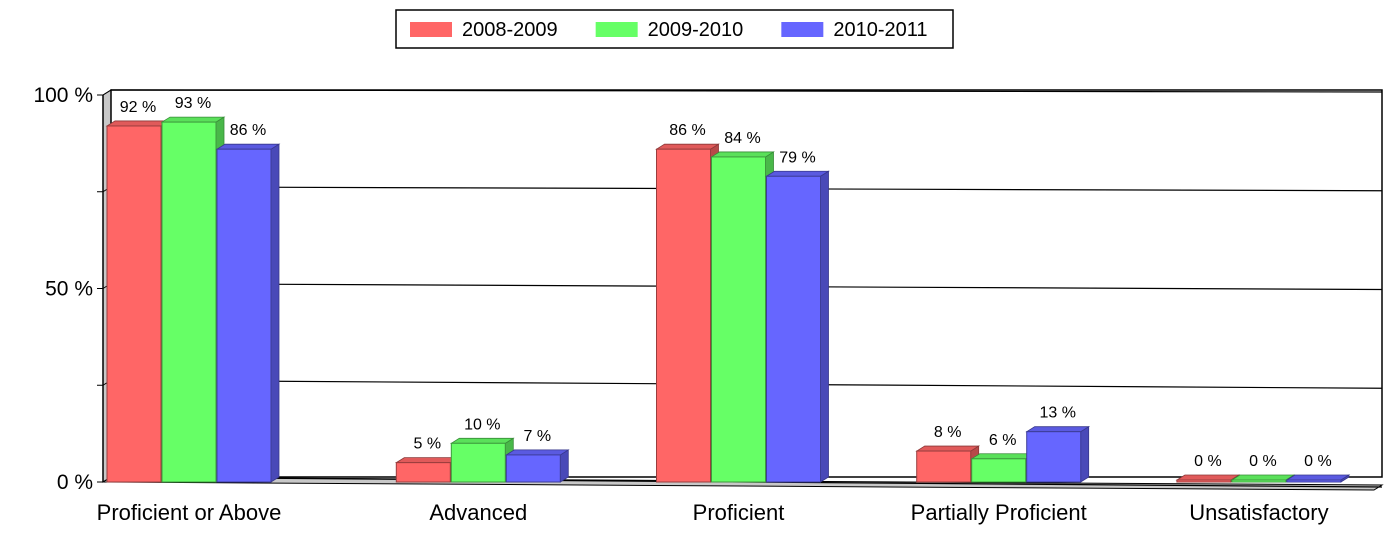 This screenshot has width=1387, height=536. I want to click on data-label: 8 %, so click(948, 432).